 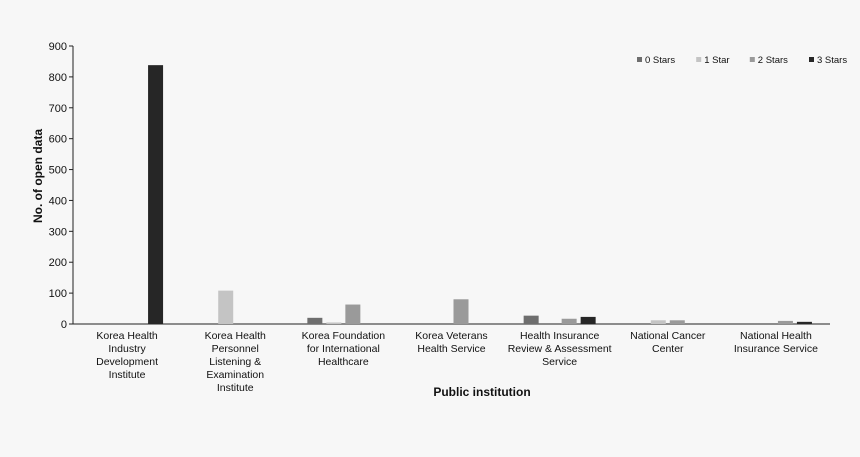 I want to click on y-tick-label: 300, so click(x=58, y=232).